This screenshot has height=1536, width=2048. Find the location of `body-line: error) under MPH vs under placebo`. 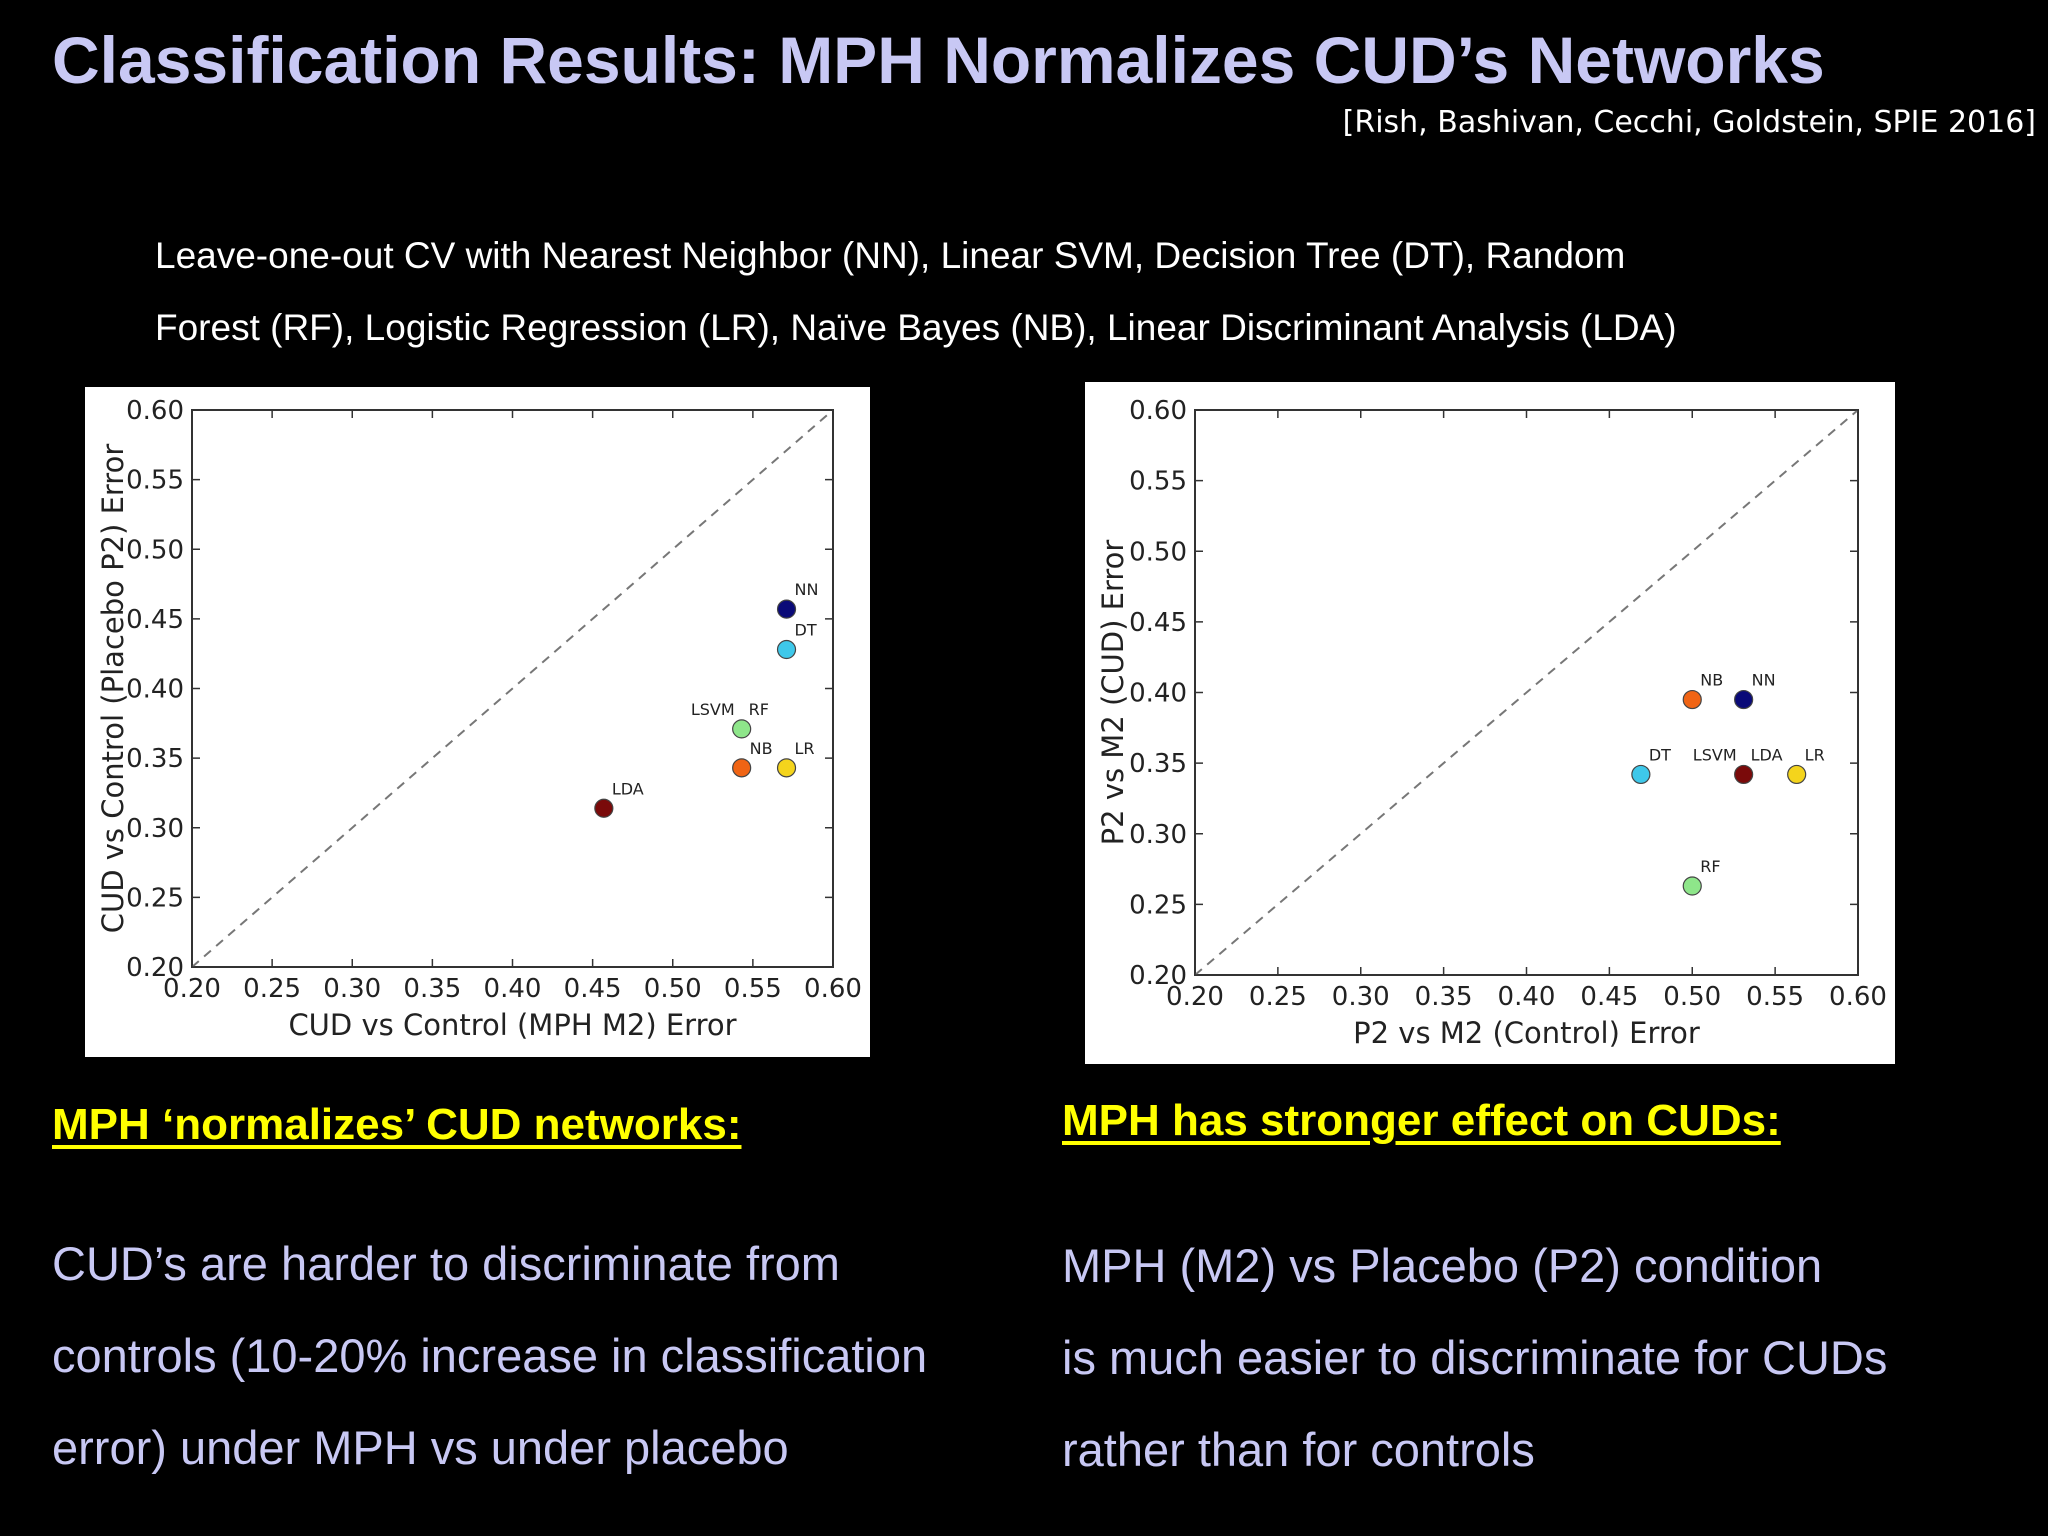

body-line: error) under MPH vs under placebo is located at coordinates (420, 1447).